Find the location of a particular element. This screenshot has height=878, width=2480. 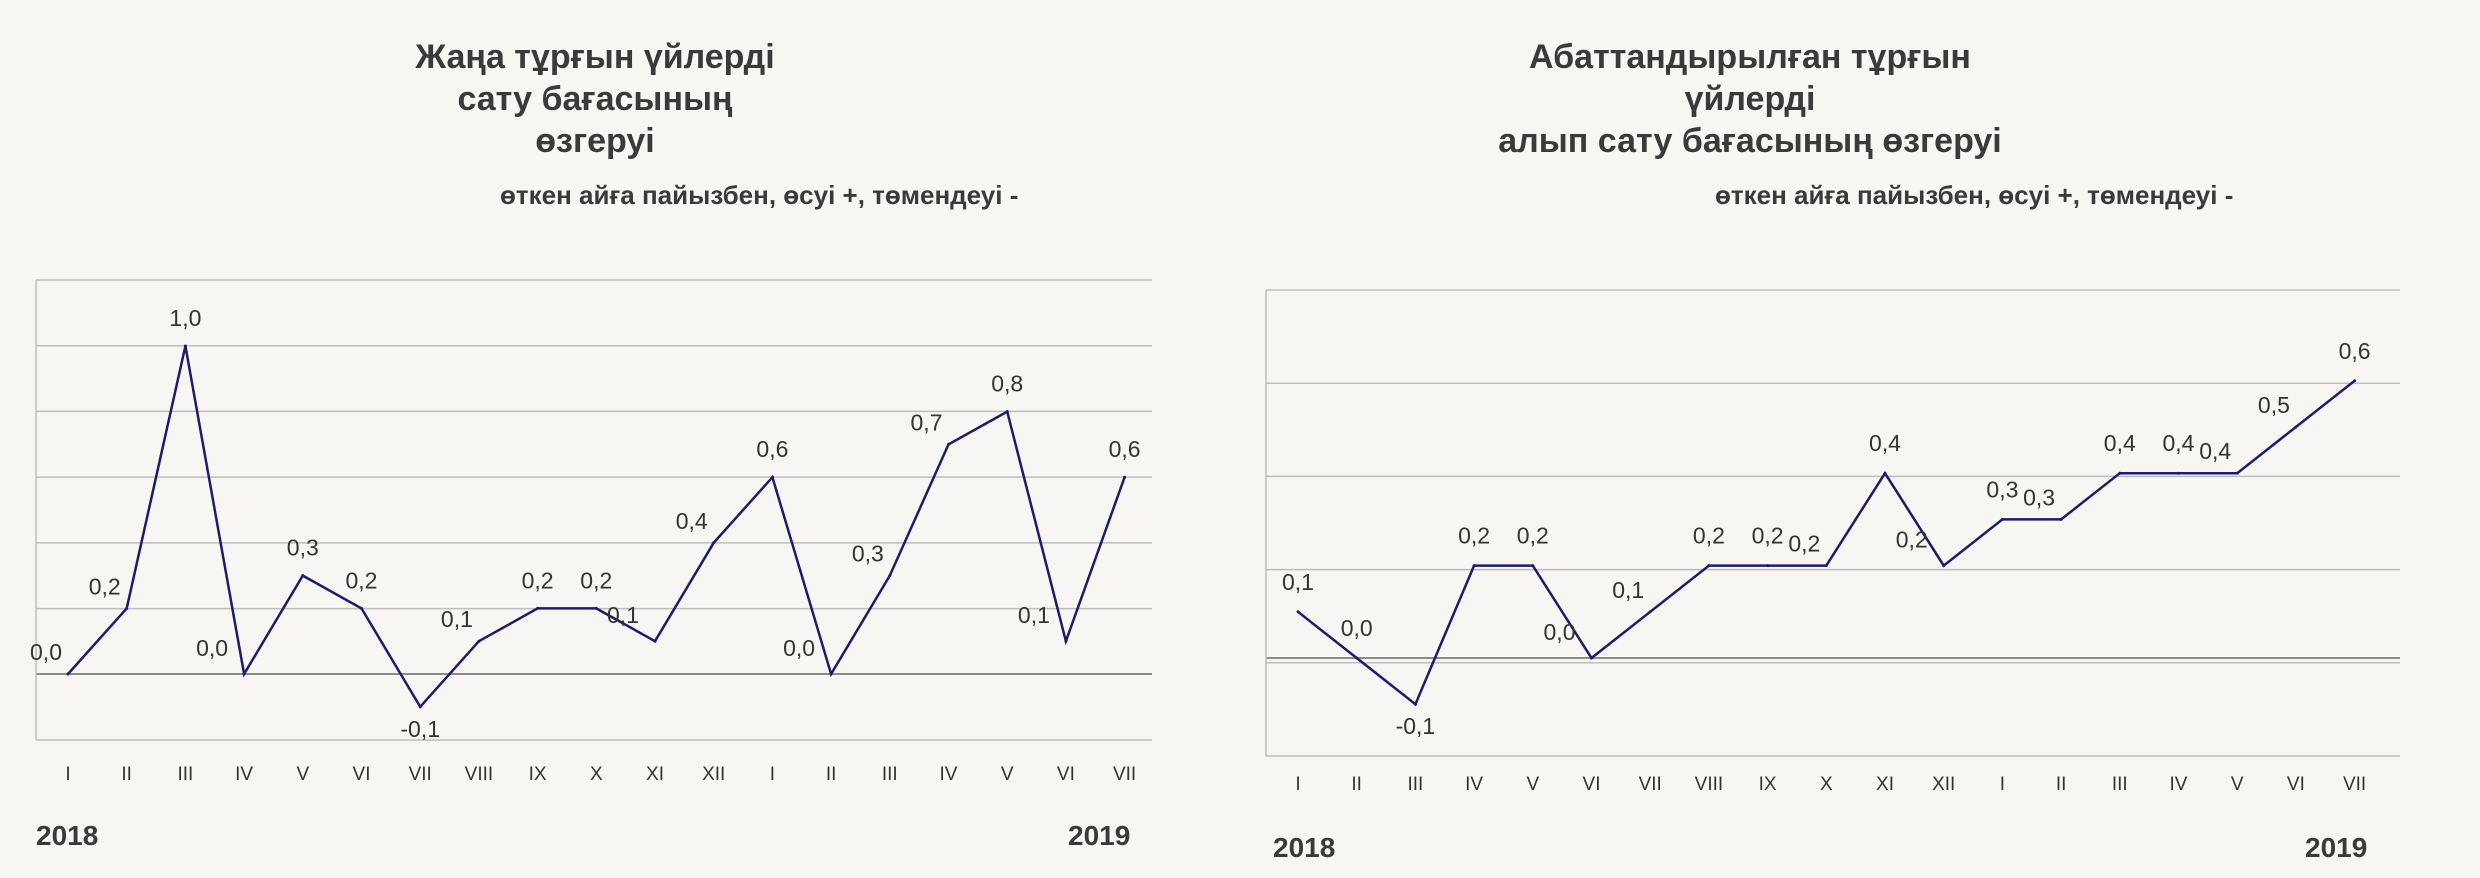

data-label: 0,8 is located at coordinates (1007, 384).